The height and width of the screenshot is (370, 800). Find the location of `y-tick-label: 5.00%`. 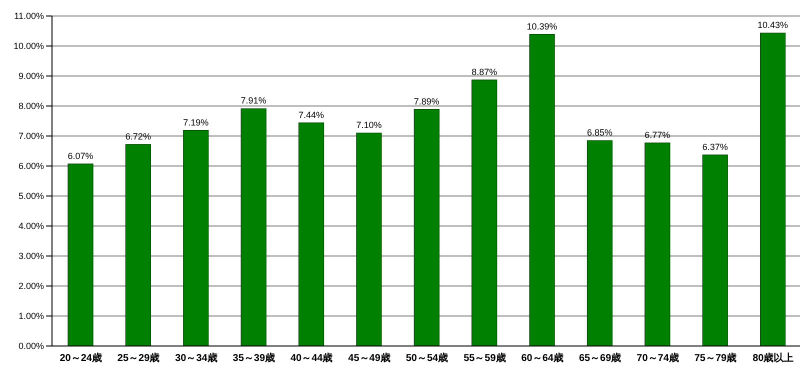

y-tick-label: 5.00% is located at coordinates (31, 196).